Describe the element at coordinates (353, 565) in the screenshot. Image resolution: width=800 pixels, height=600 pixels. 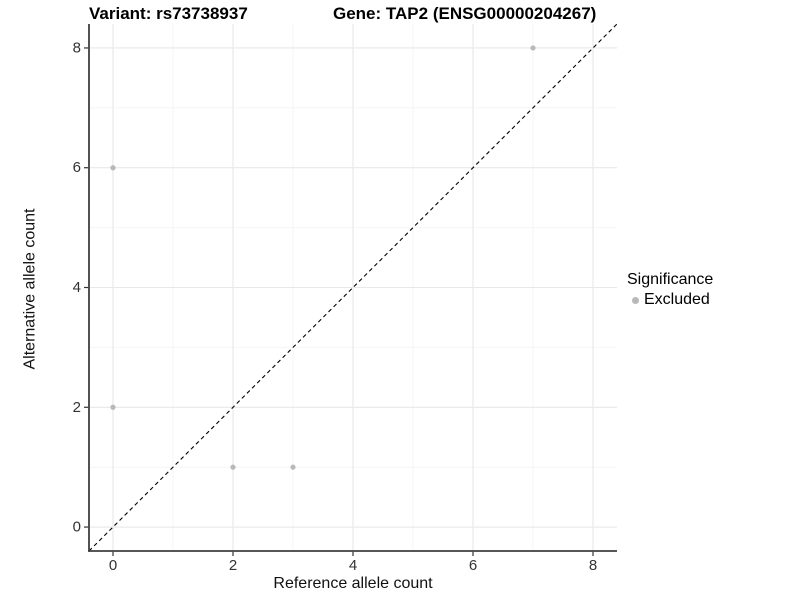
I see `x-tick-label: 4` at that location.